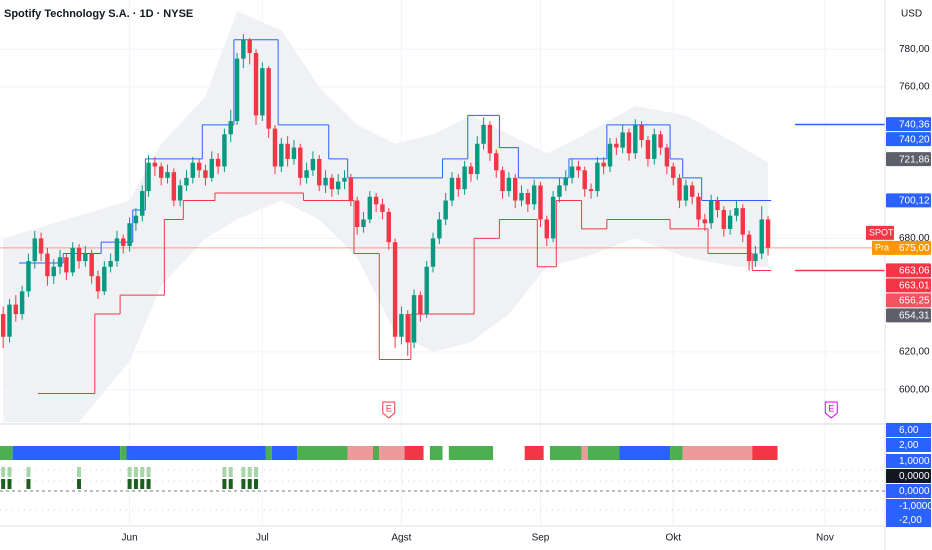  What do you see at coordinates (909, 430) in the screenshot?
I see `indicator-axis-label: 6,00` at bounding box center [909, 430].